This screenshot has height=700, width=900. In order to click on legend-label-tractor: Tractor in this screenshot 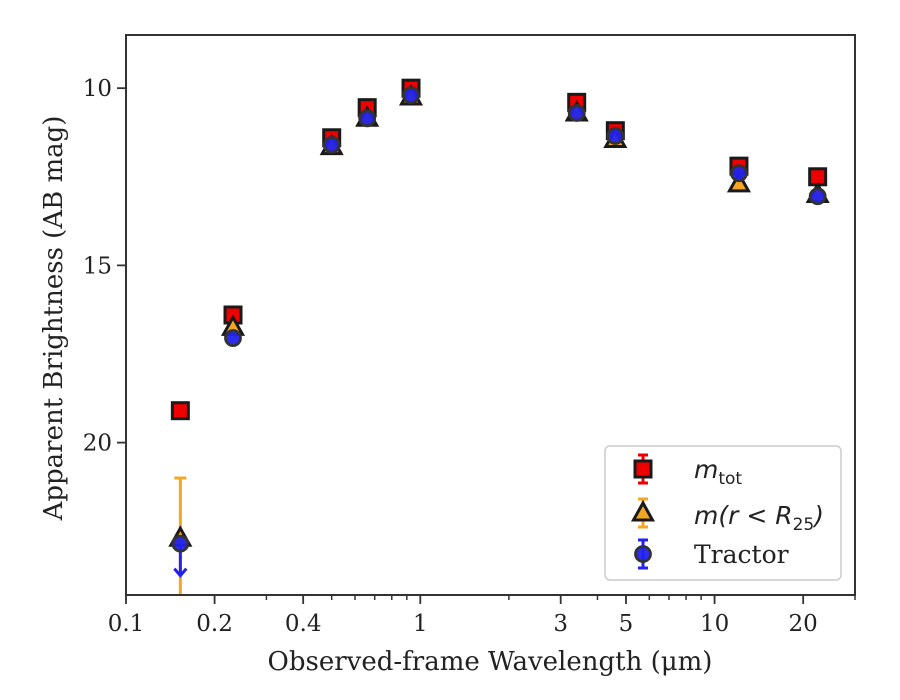, I will do `click(741, 554)`.